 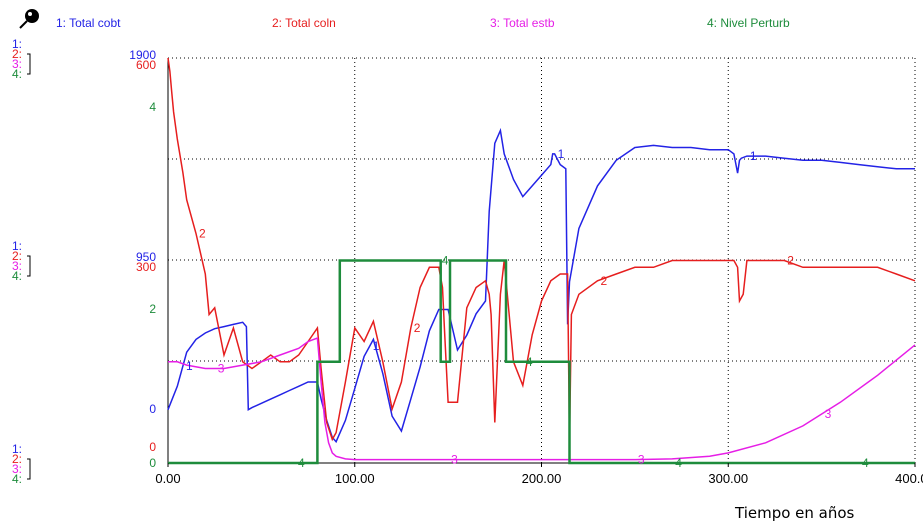 What do you see at coordinates (748, 23) in the screenshot?
I see `legend-item-nivel-perturb: 4: Nivel Perturb` at bounding box center [748, 23].